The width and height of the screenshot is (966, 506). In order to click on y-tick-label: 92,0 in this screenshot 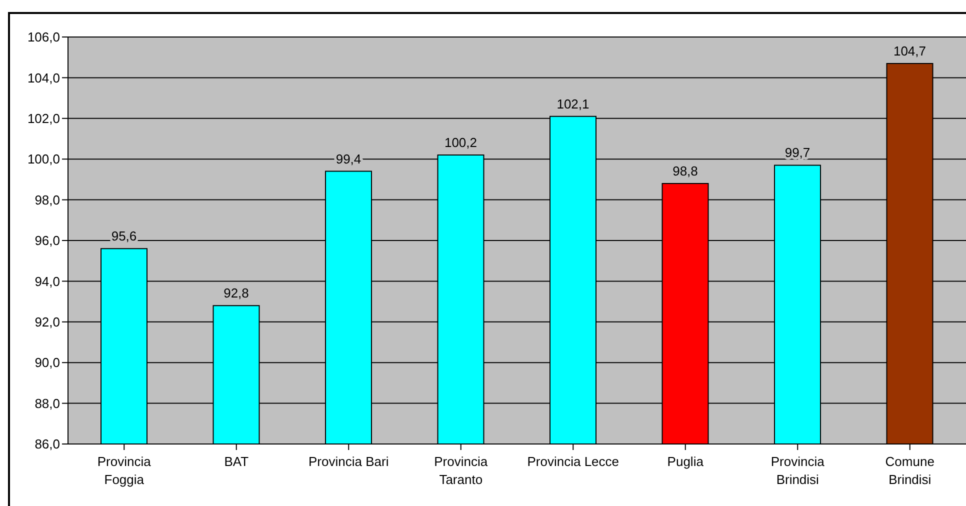, I will do `click(47, 322)`.